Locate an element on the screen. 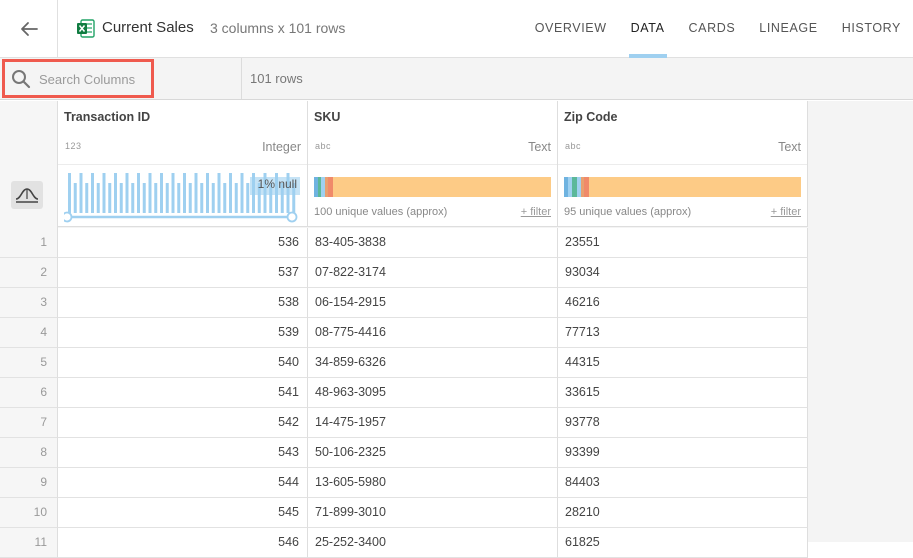  transaction-id-cell: 541 is located at coordinates (183, 393).